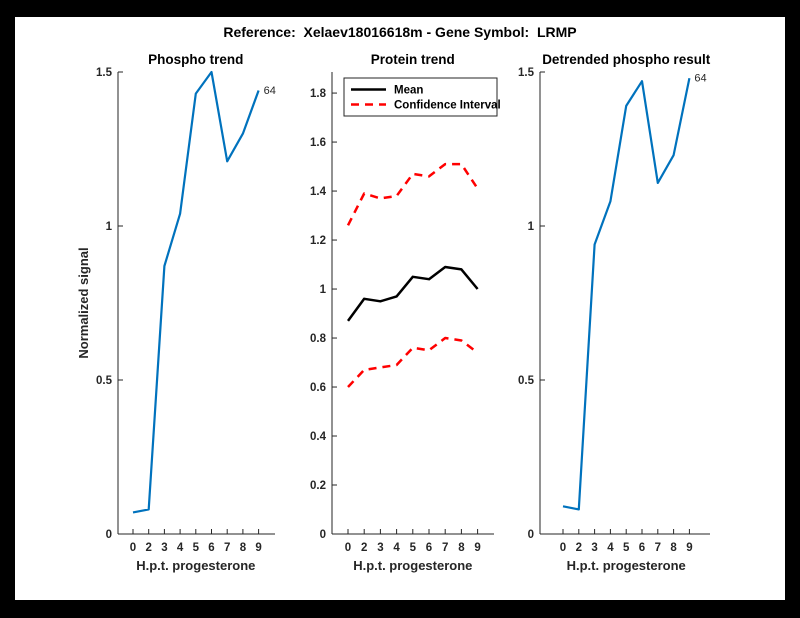 This screenshot has height=618, width=800. I want to click on legend-box, so click(420, 97).